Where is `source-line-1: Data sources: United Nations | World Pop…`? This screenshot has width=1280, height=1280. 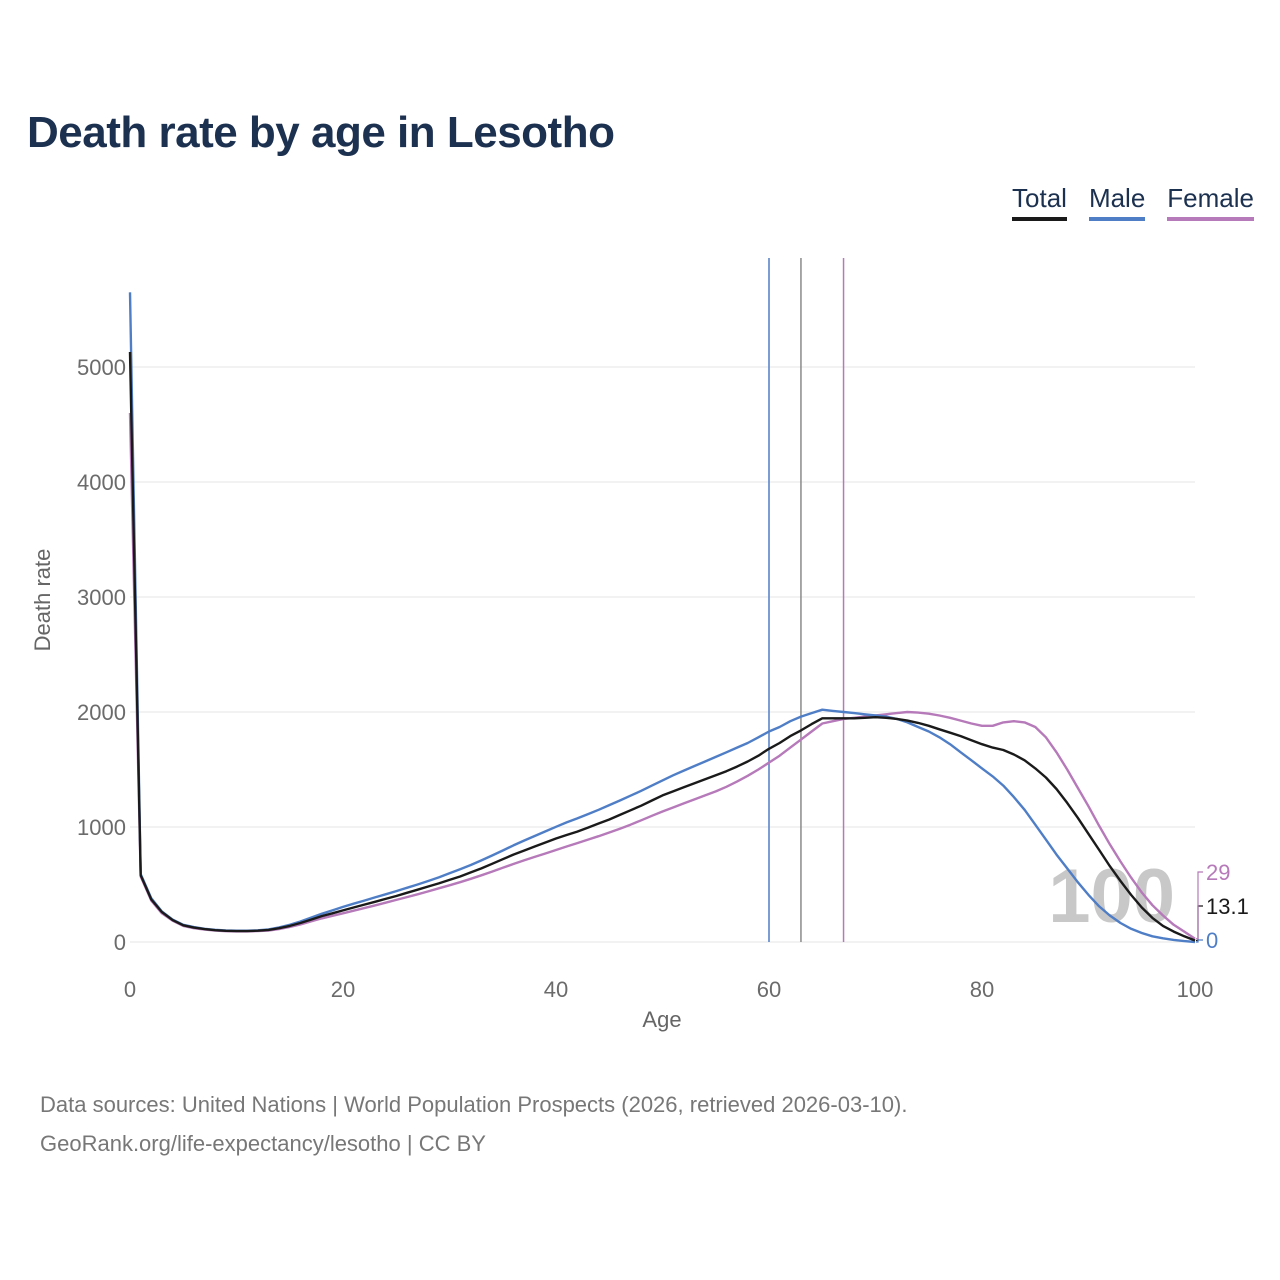 source-line-1: Data sources: United Nations | World Pop… is located at coordinates (474, 1104).